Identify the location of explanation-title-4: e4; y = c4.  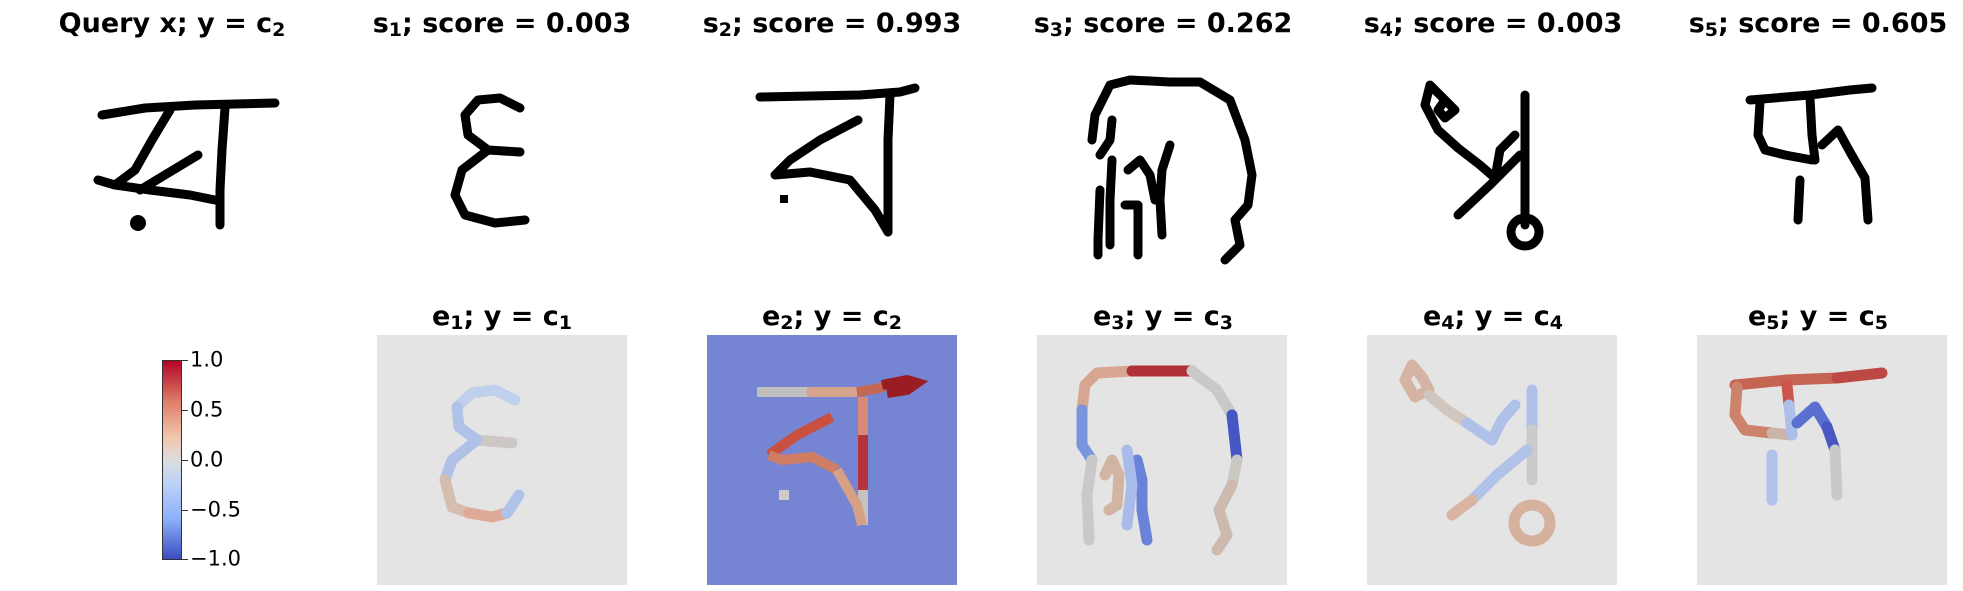
(1493, 317).